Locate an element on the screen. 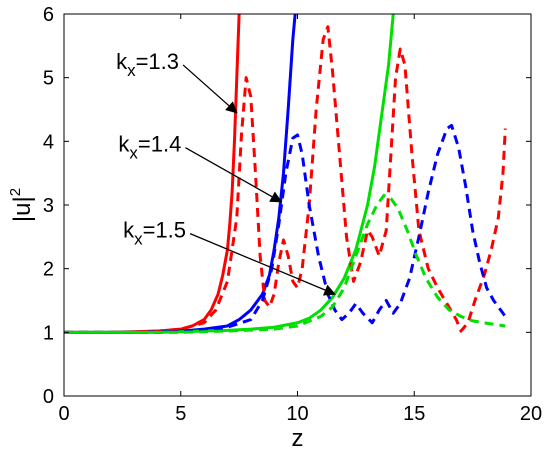 The width and height of the screenshot is (550, 454). x-tick-label: 5 is located at coordinates (180, 414).